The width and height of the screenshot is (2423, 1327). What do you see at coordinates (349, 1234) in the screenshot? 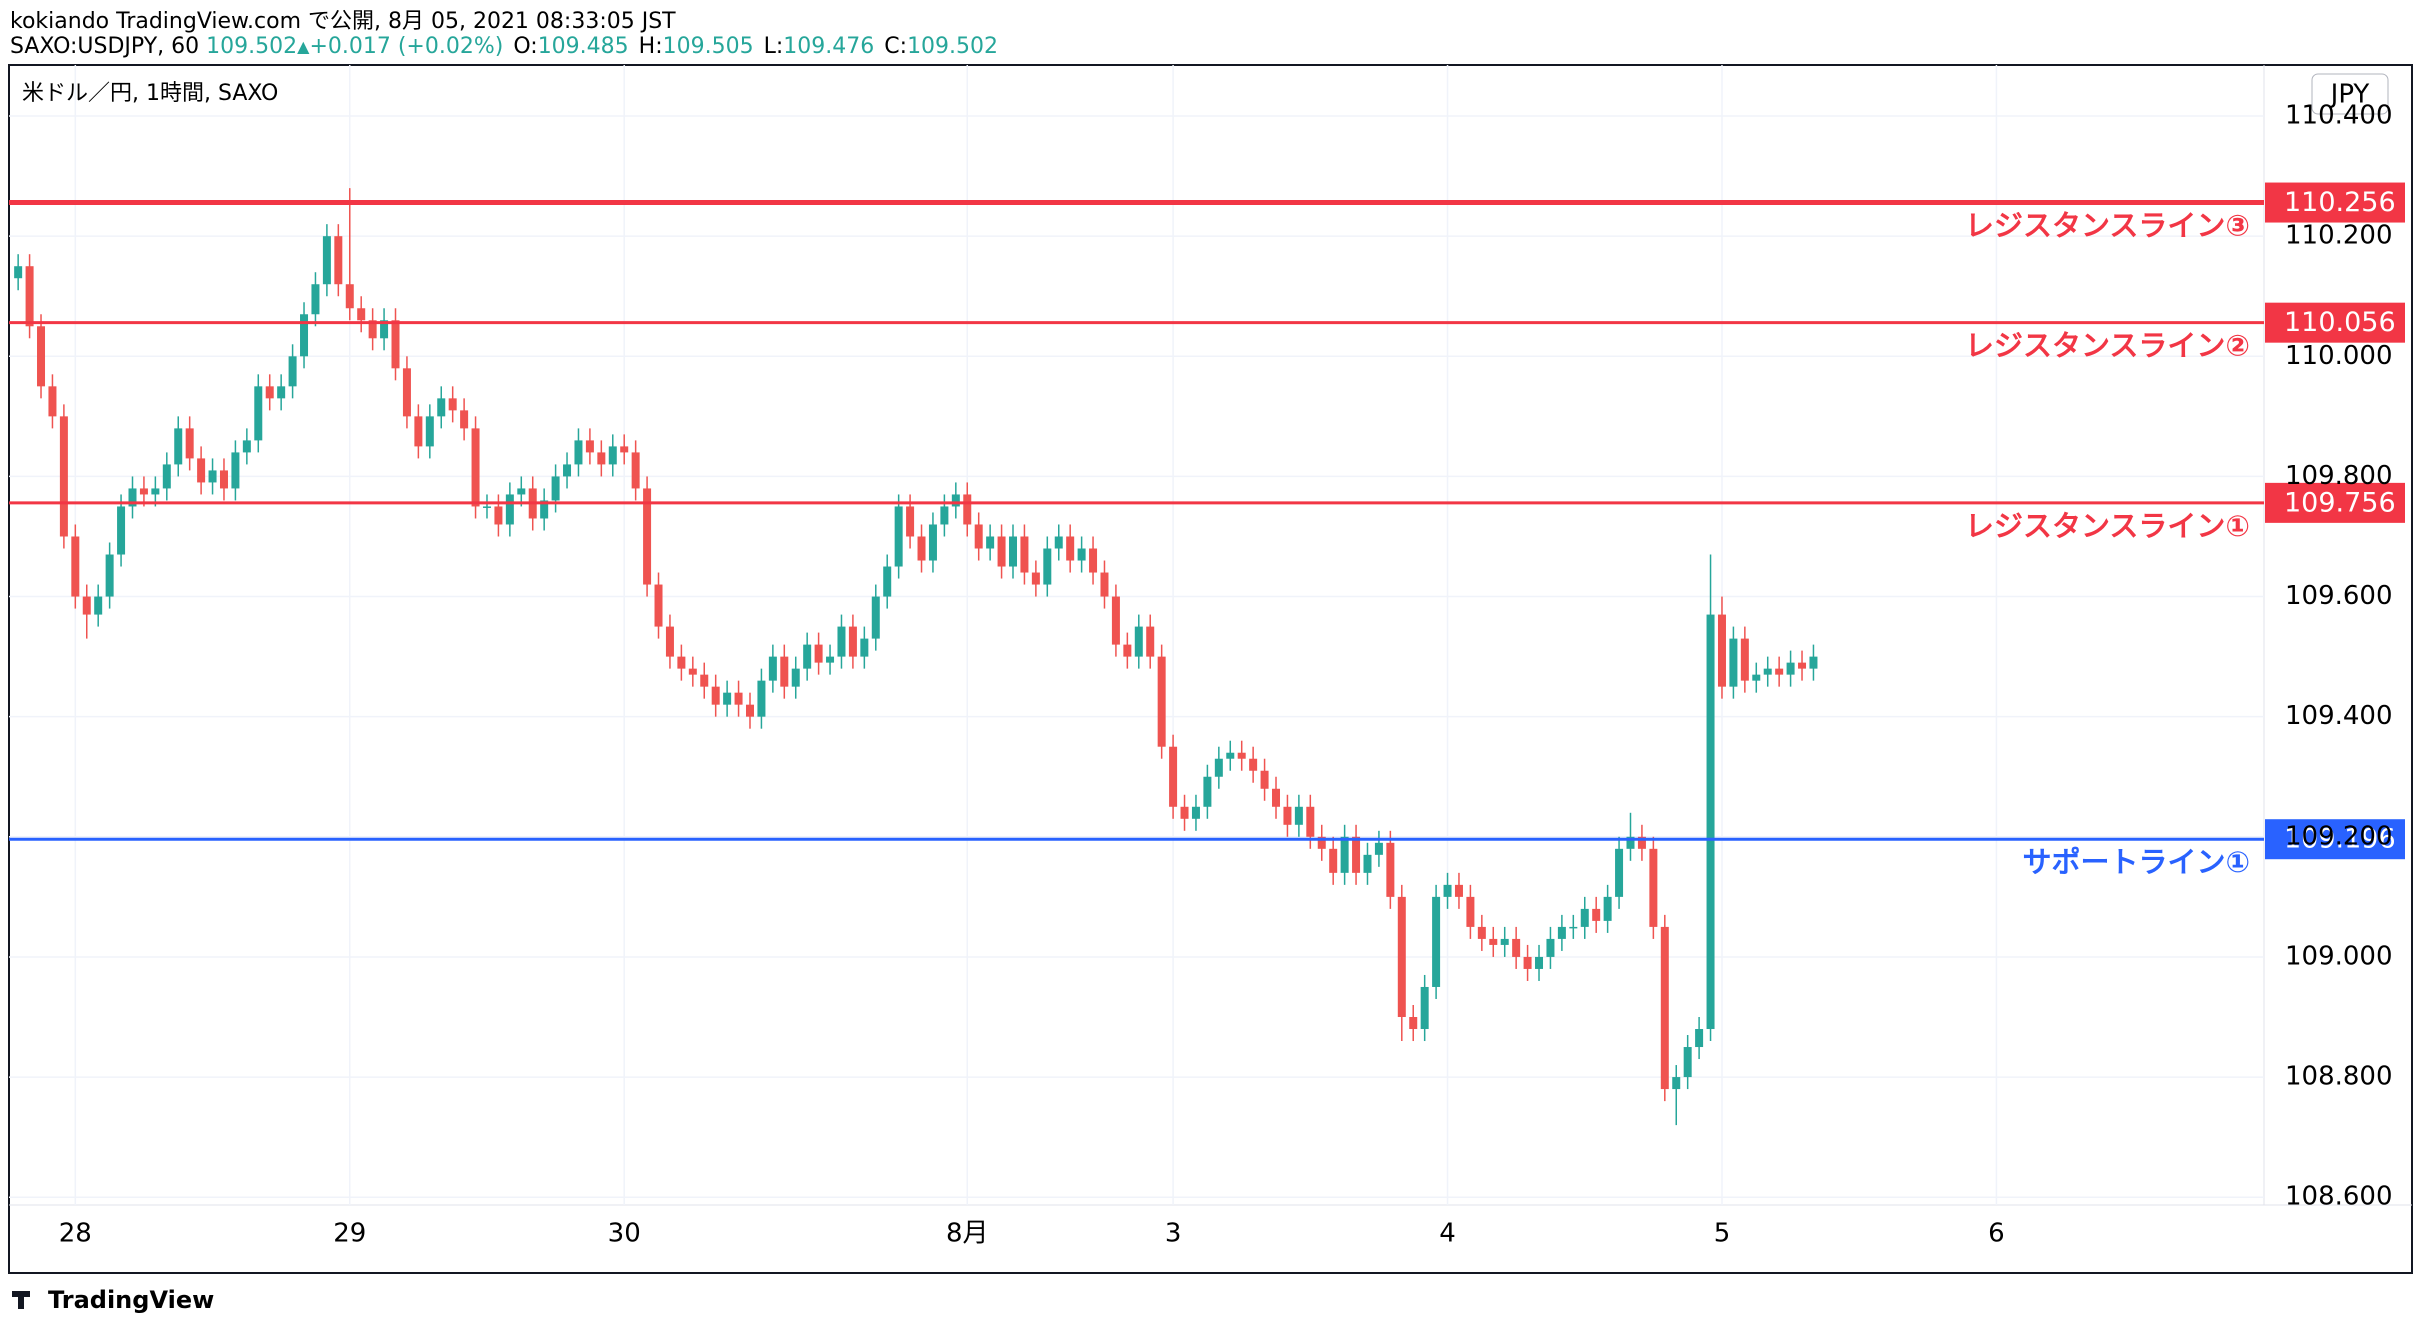
I see `x-tick-label: 29` at bounding box center [349, 1234].